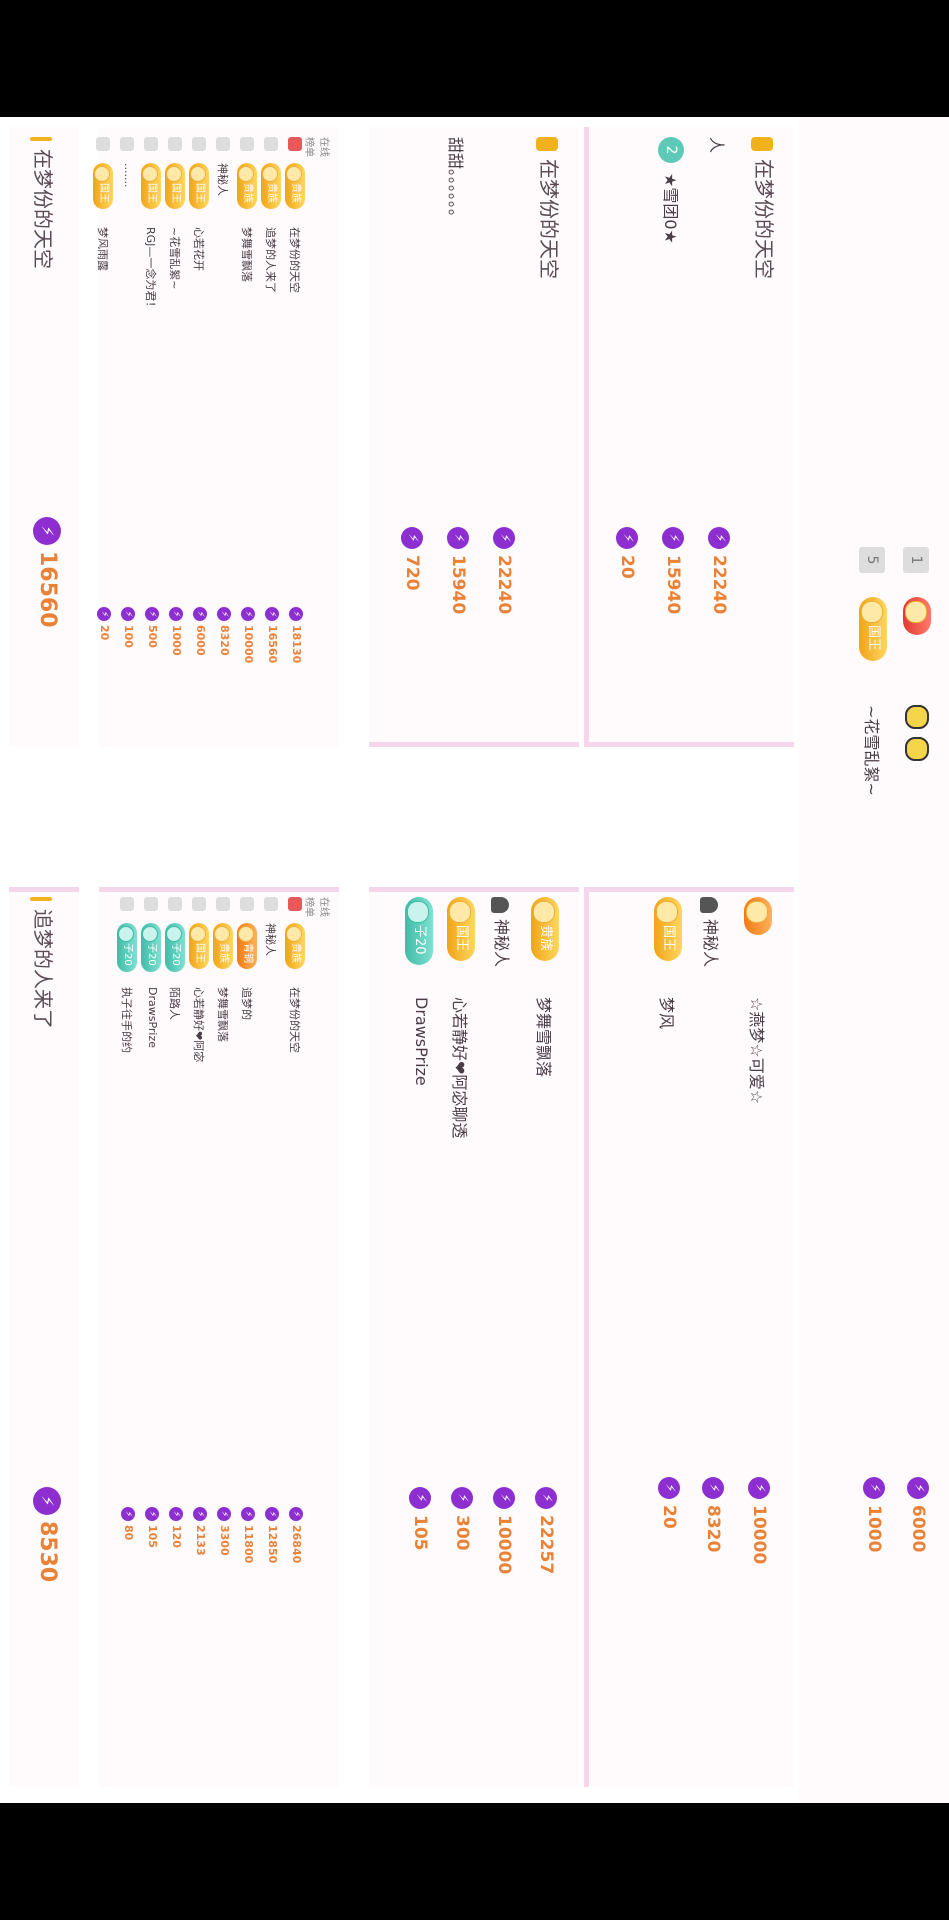  Describe the element at coordinates (247, 437) in the screenshot. I see `list-item: 贵族 梦舞雪飘落 ⚡ 10000` at that location.